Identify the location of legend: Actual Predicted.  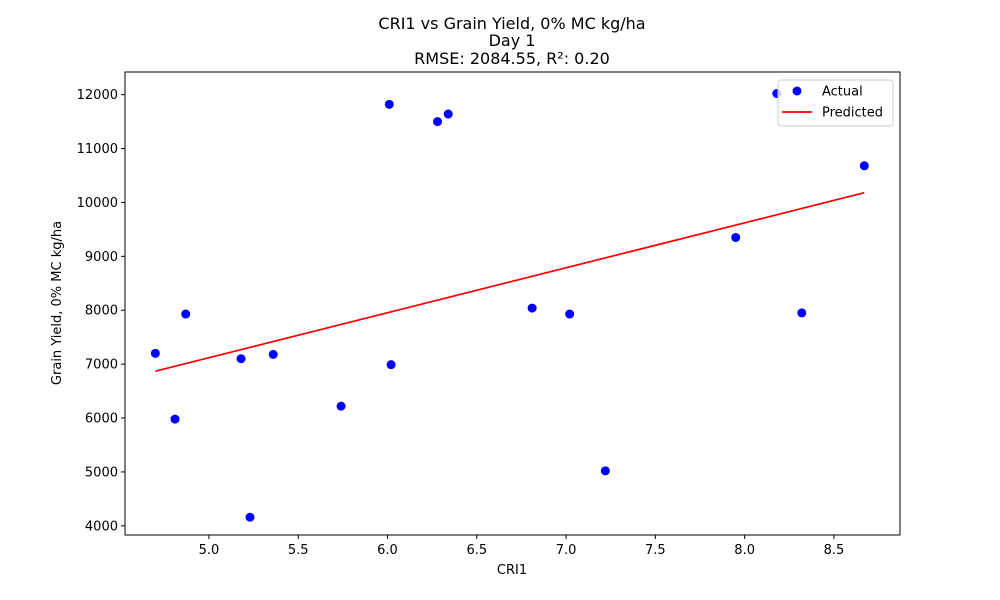
(835, 103).